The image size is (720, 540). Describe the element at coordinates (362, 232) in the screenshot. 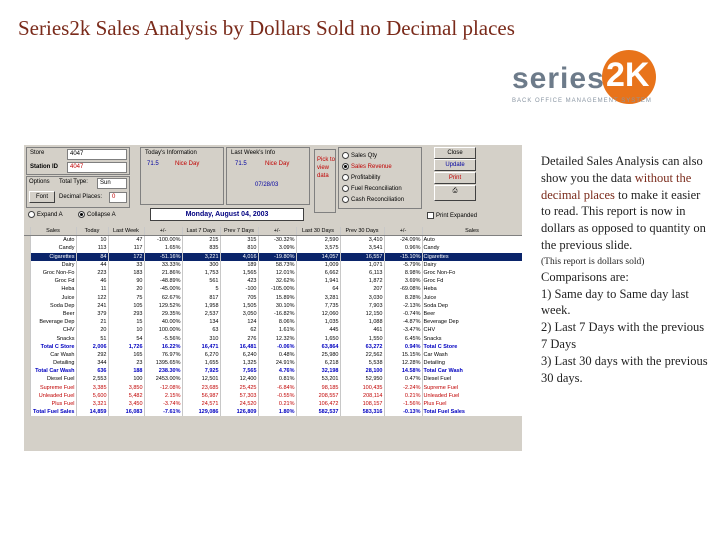

I see `col-prev-30-days: Prev 30 Days` at that location.